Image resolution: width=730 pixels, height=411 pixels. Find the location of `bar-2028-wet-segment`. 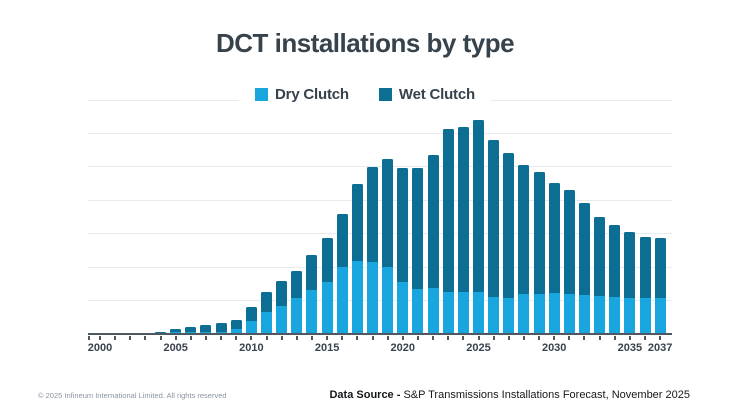

bar-2028-wet-segment is located at coordinates (524, 229).